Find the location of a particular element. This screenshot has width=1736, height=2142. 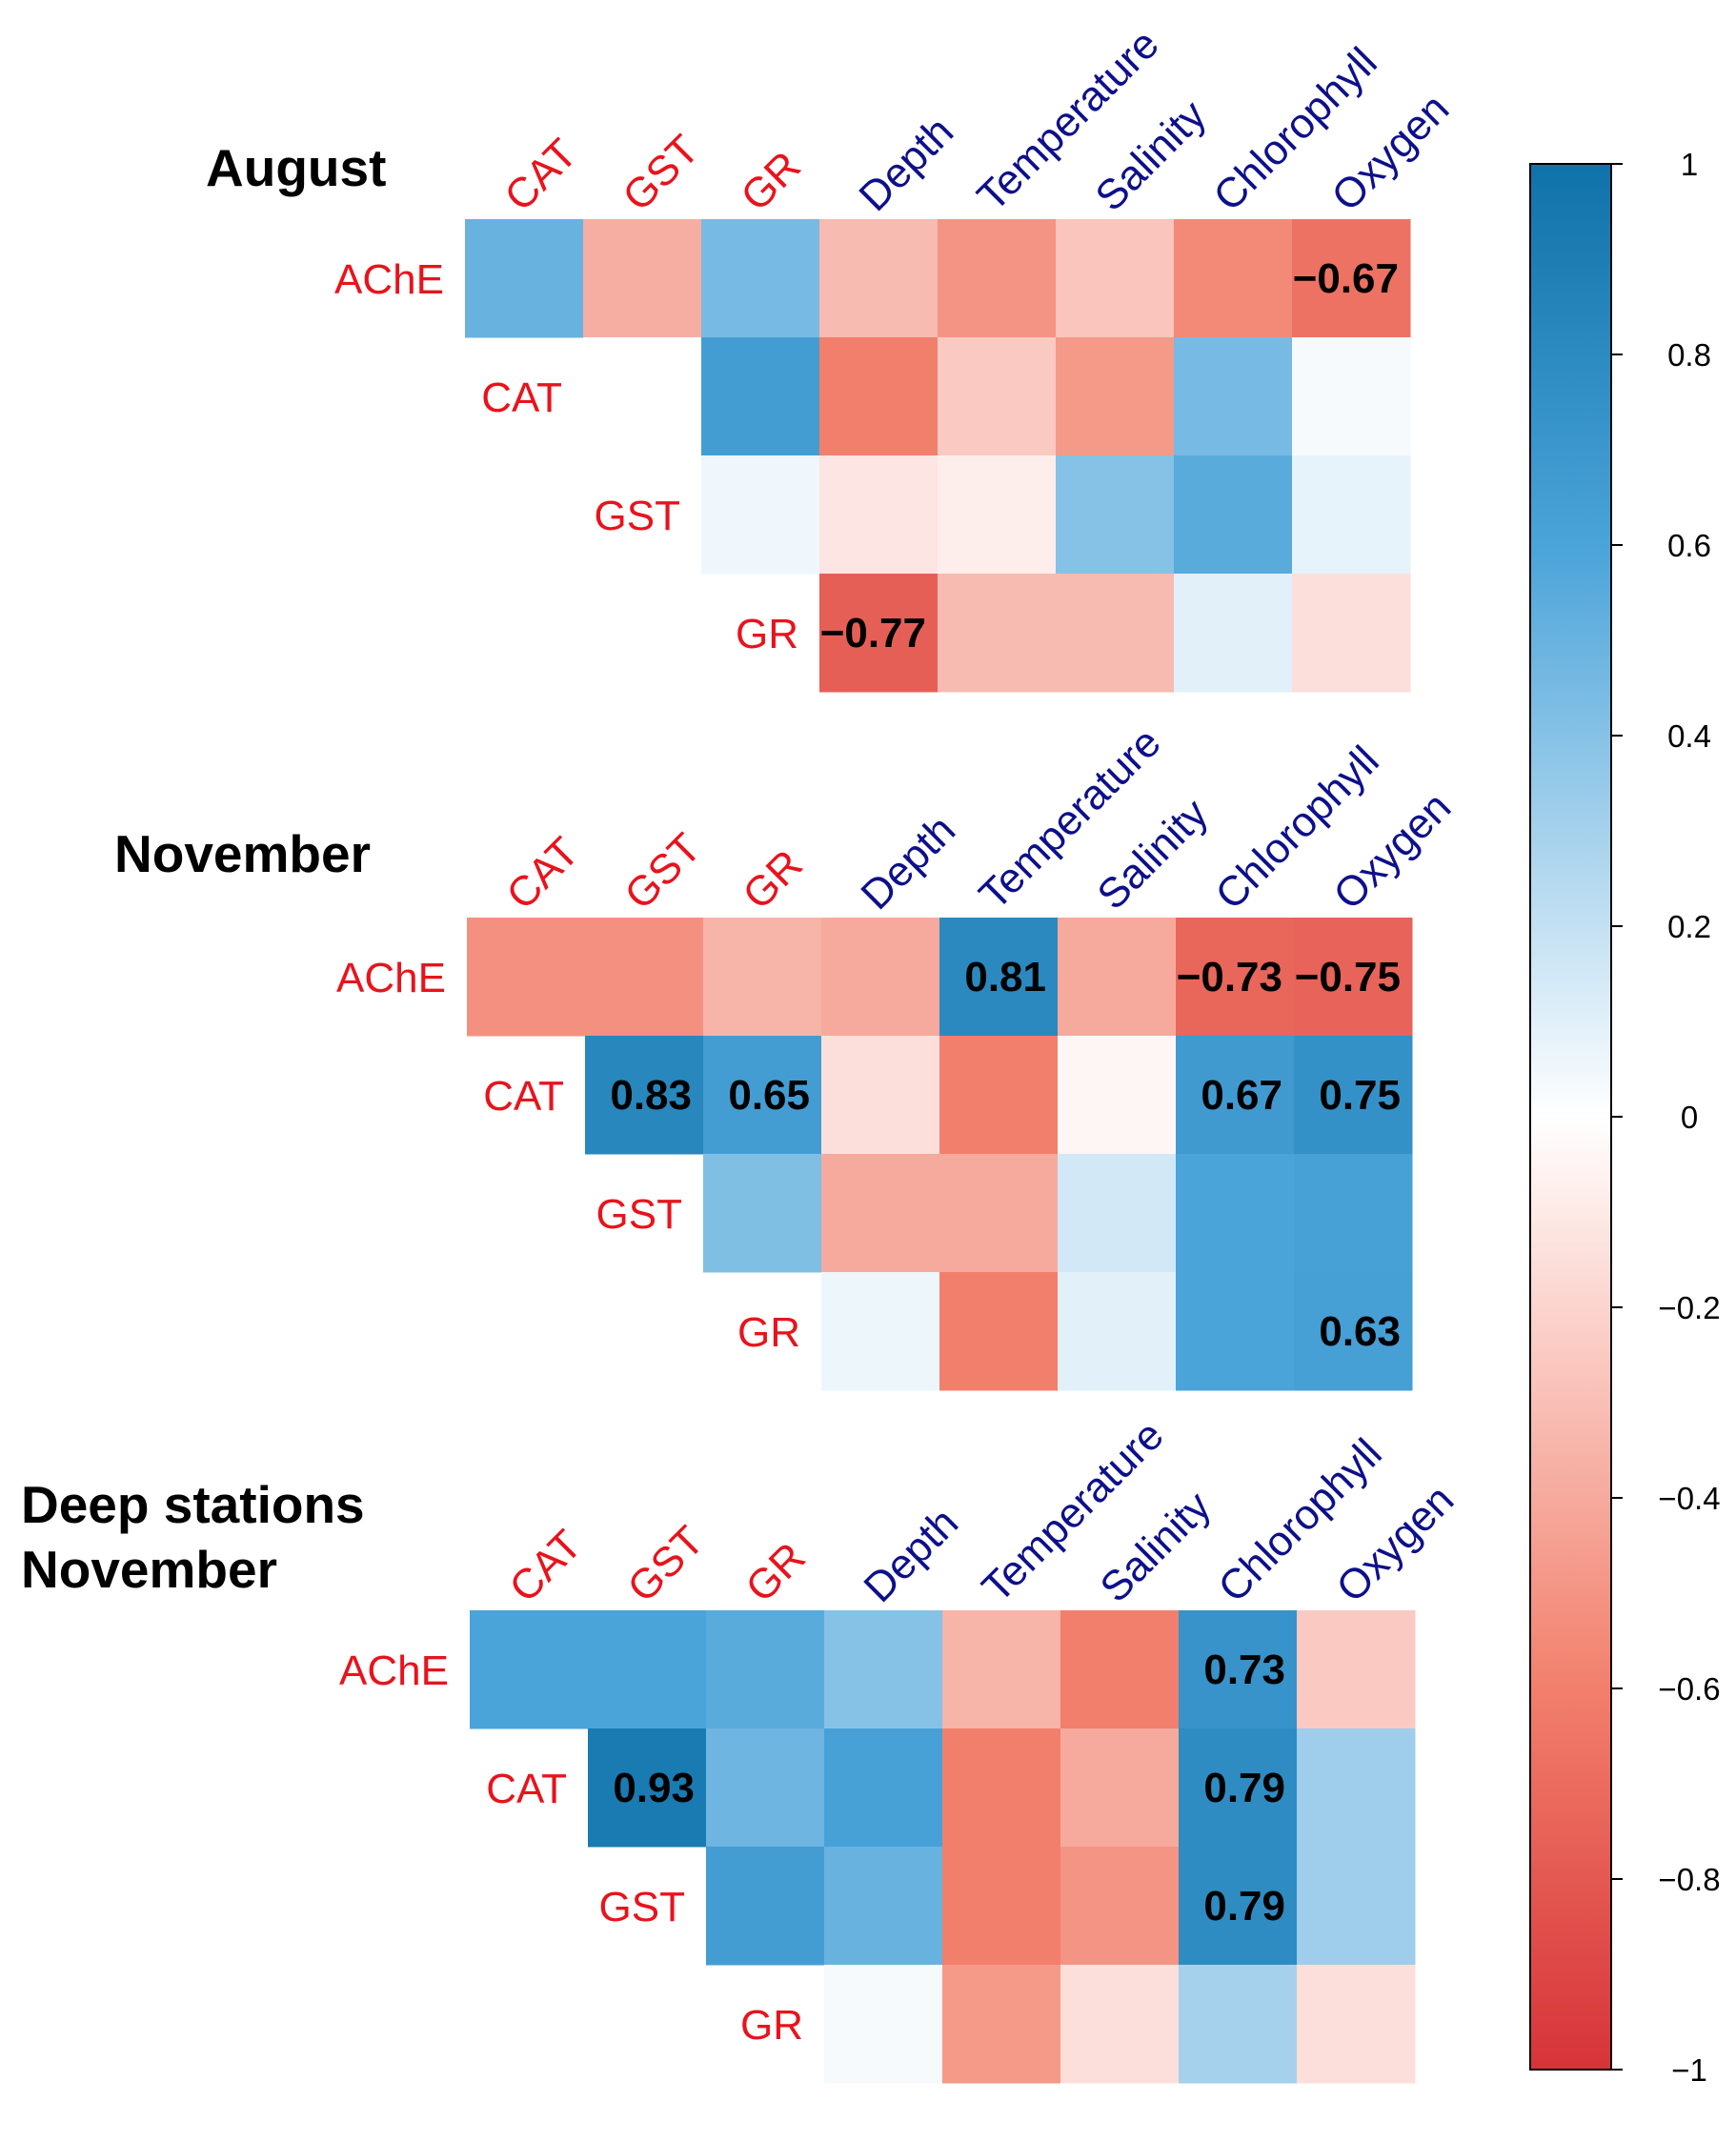

cell-value-label: −0.77 is located at coordinates (873, 634).